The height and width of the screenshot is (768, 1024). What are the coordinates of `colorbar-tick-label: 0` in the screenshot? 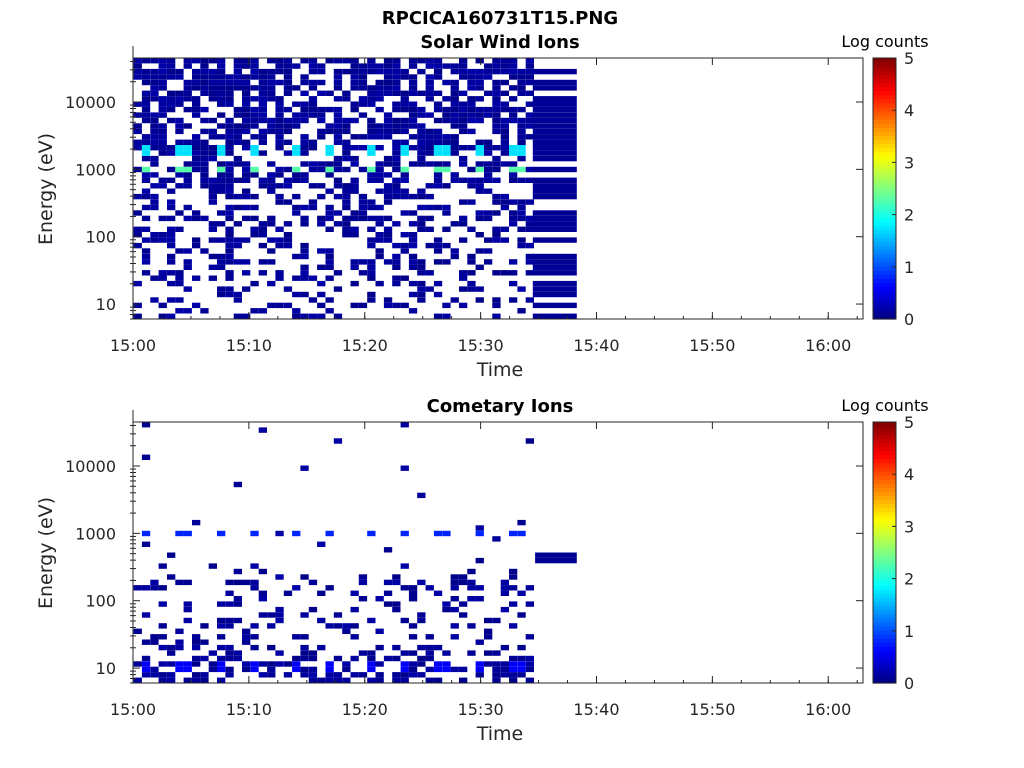 It's located at (909, 319).